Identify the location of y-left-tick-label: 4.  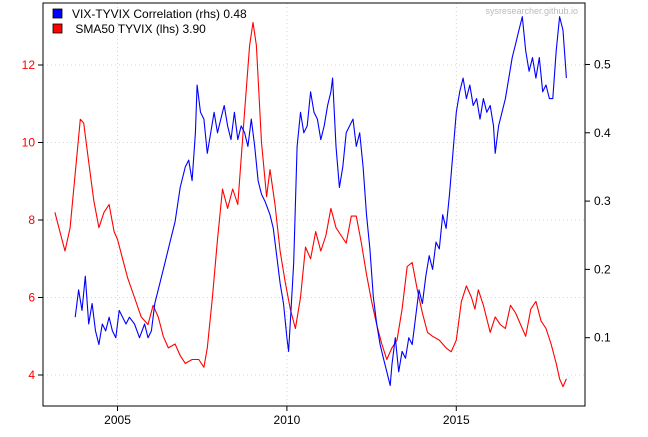
(31, 375).